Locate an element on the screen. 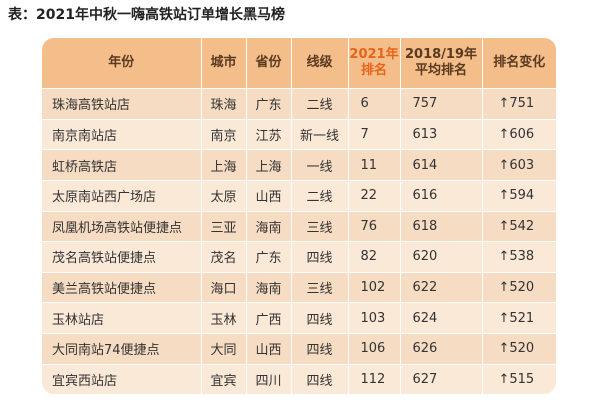  province-cell: 江苏 is located at coordinates (269, 134).